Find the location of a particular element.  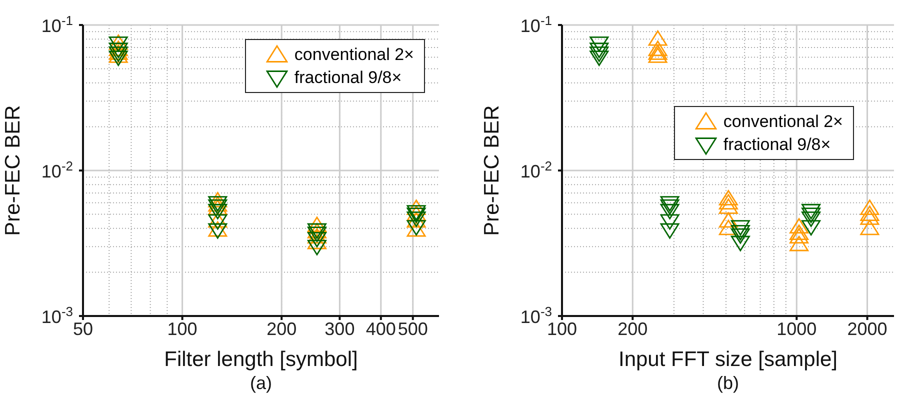

x-tick-label: 1000 is located at coordinates (796, 328).